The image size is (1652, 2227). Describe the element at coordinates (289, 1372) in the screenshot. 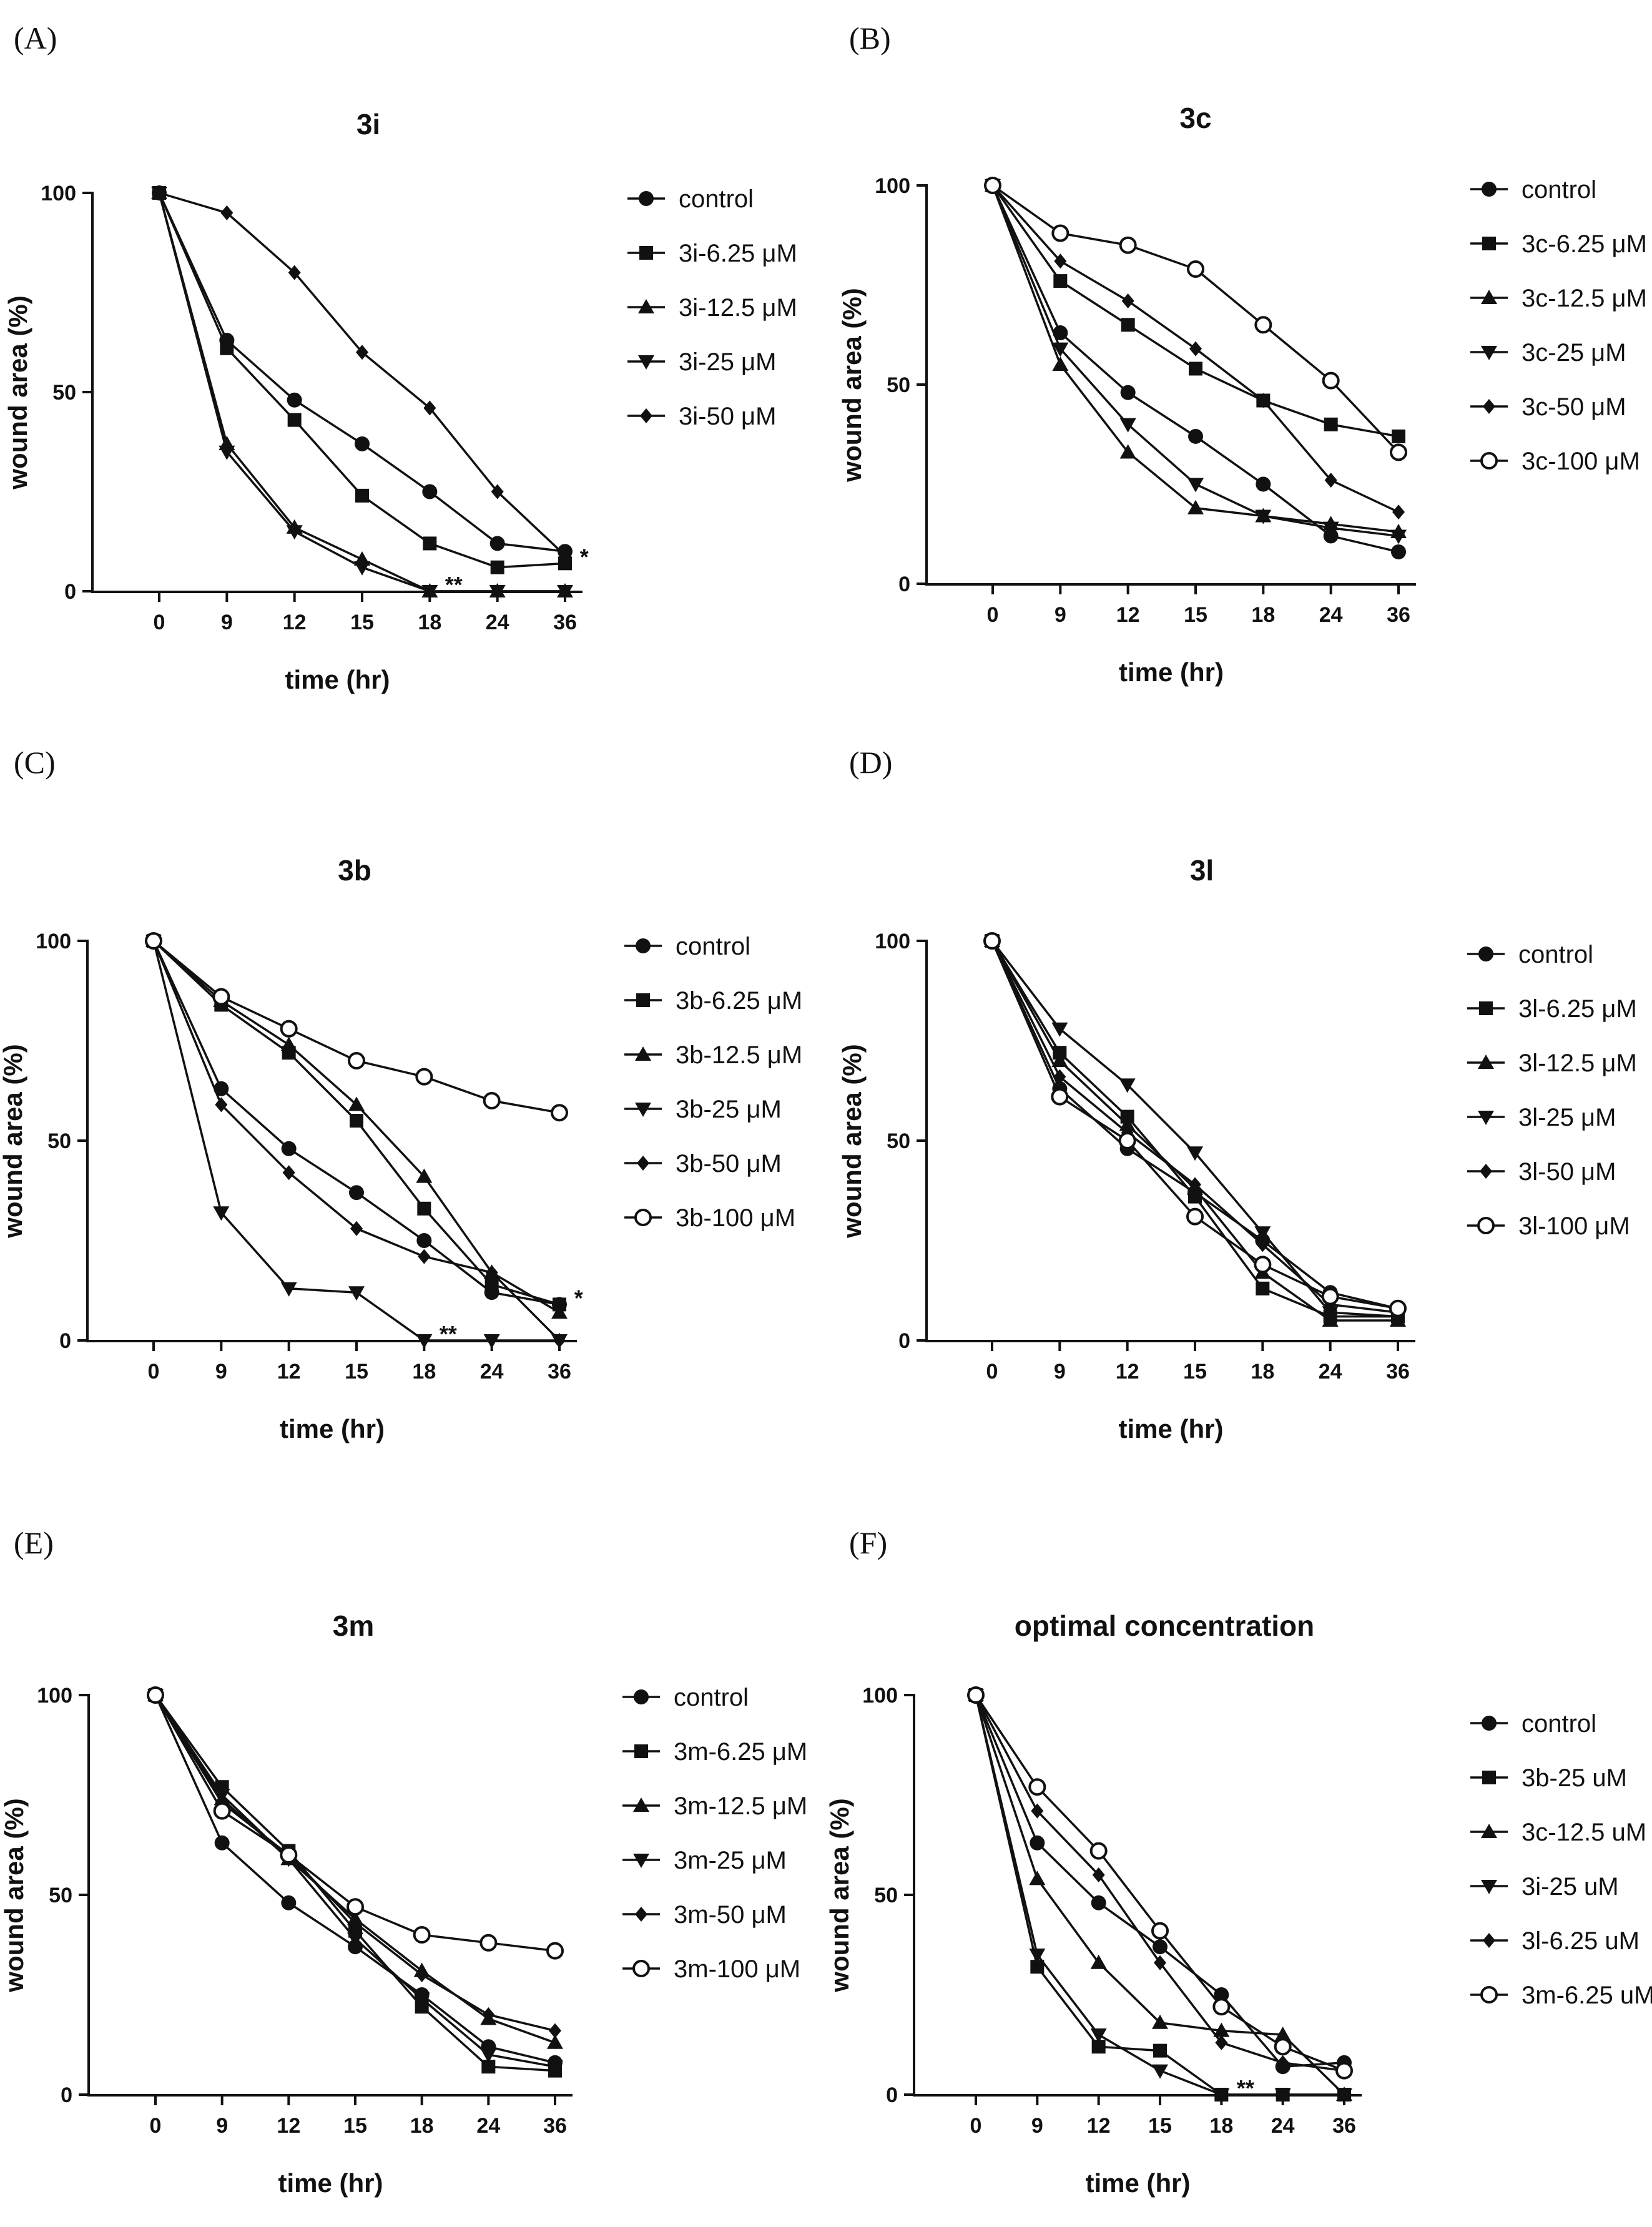

I see `panel-c-xtick-label: 12` at that location.